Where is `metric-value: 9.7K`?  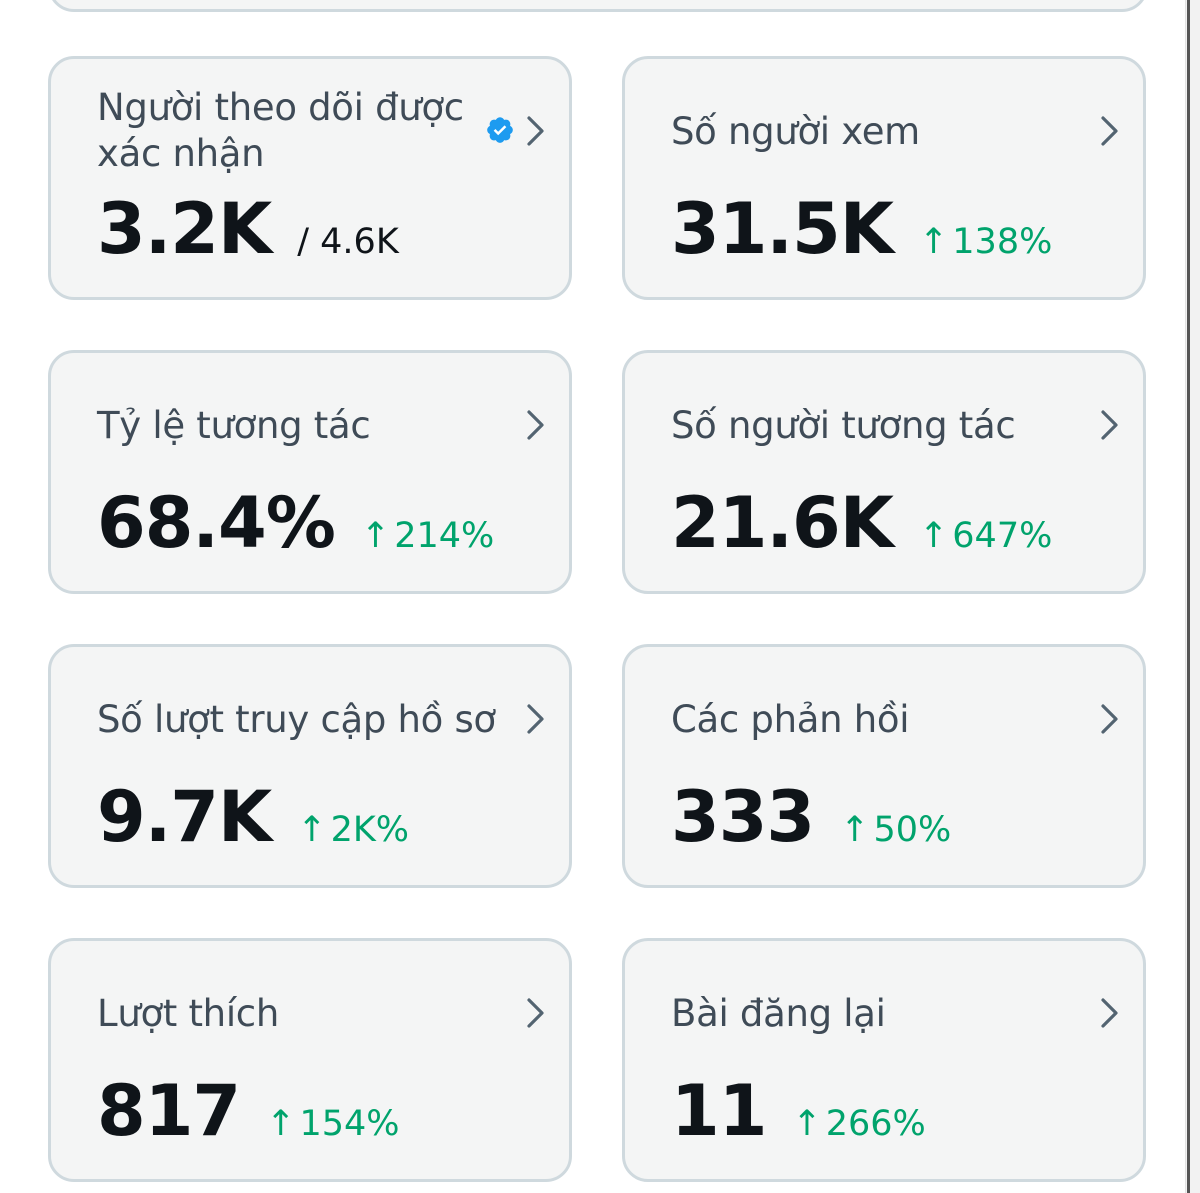
metric-value: 9.7K is located at coordinates (184, 817).